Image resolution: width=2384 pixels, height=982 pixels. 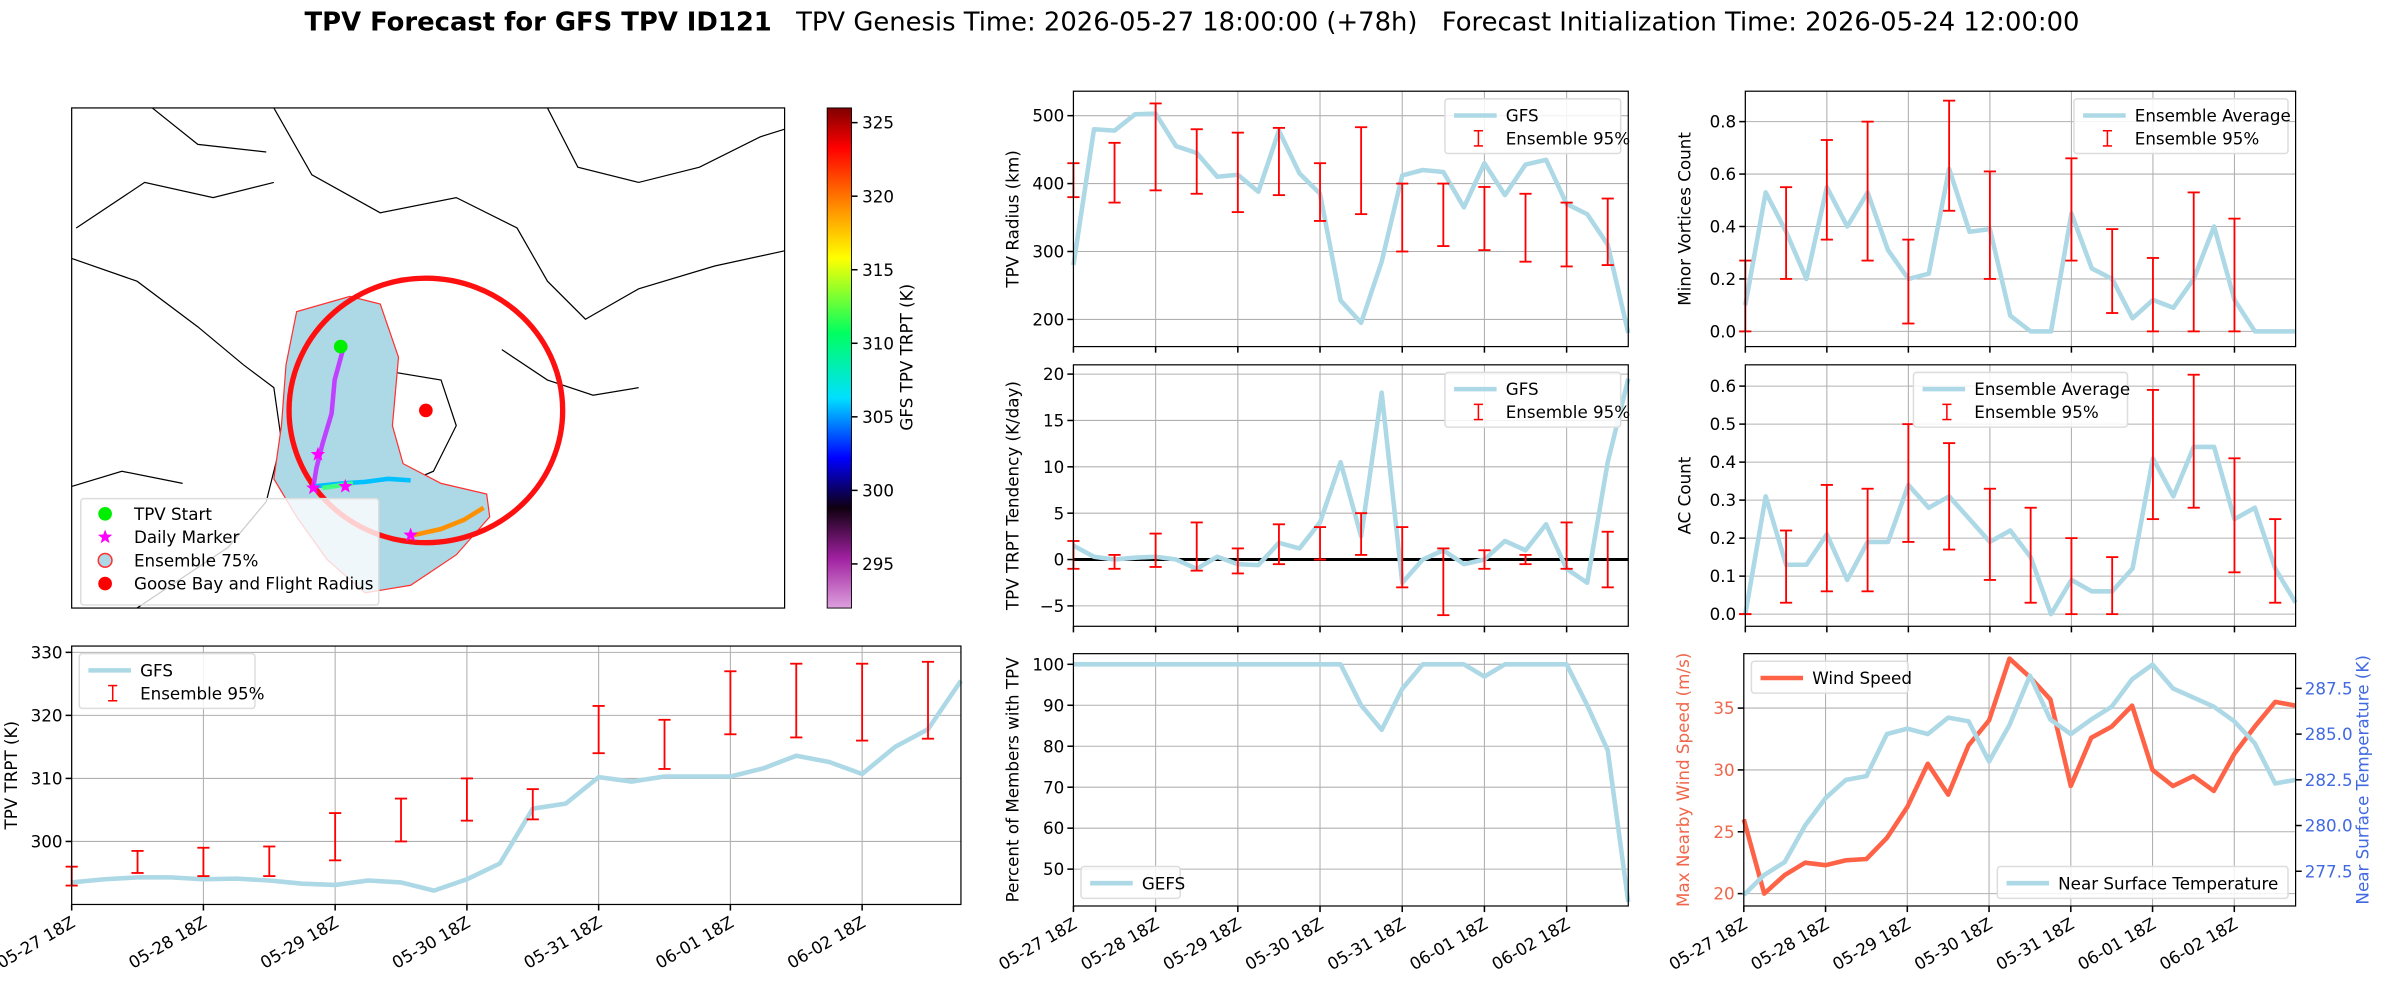 What do you see at coordinates (1723, 576) in the screenshot?
I see `y-tick-label: 0.1` at bounding box center [1723, 576].